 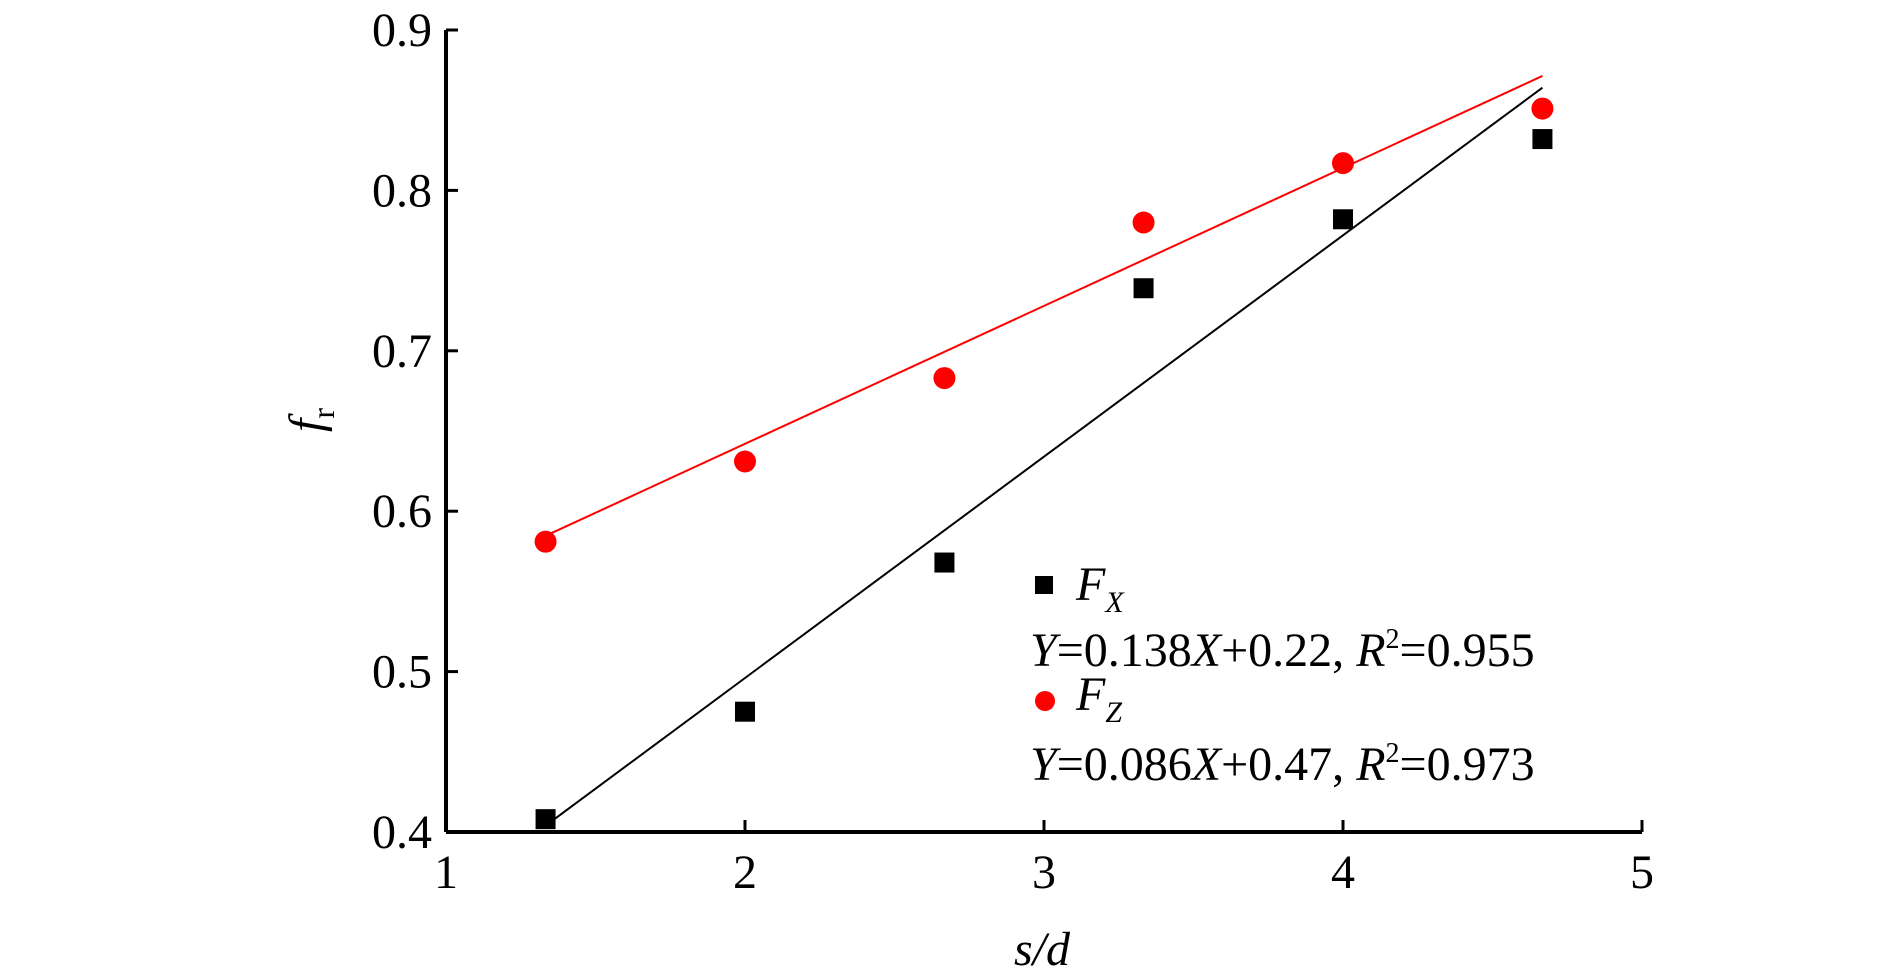 What do you see at coordinates (402, 511) in the screenshot?
I see `y-tick-label: 0.6` at bounding box center [402, 511].